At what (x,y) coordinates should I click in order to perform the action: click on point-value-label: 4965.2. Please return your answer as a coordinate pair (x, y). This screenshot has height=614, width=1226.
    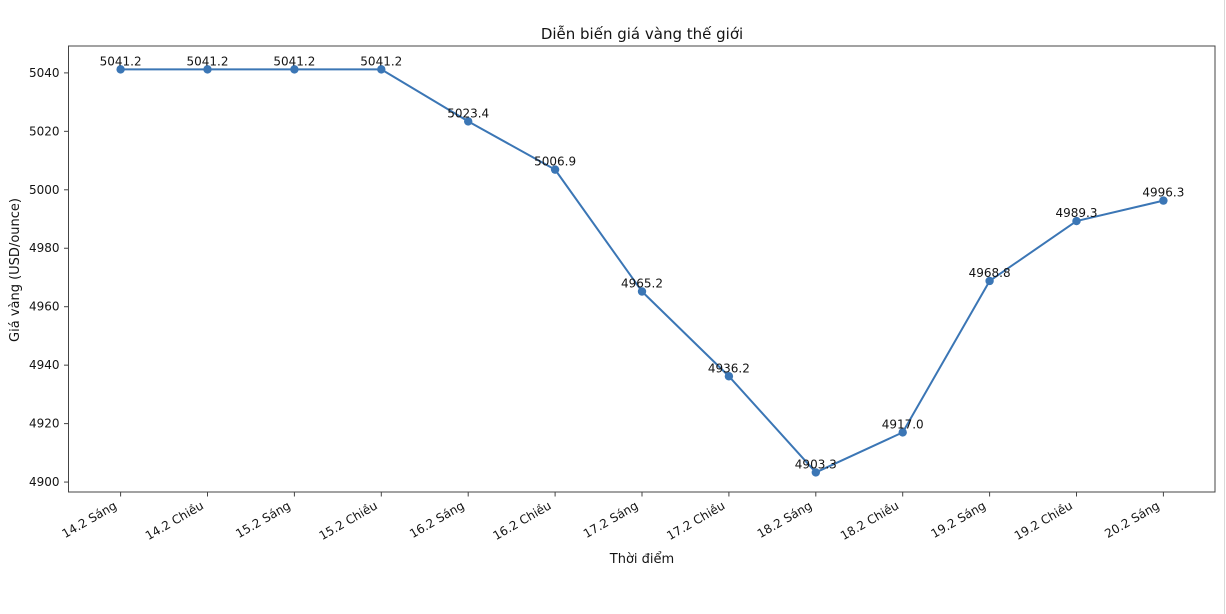
    Looking at the image, I should click on (642, 284).